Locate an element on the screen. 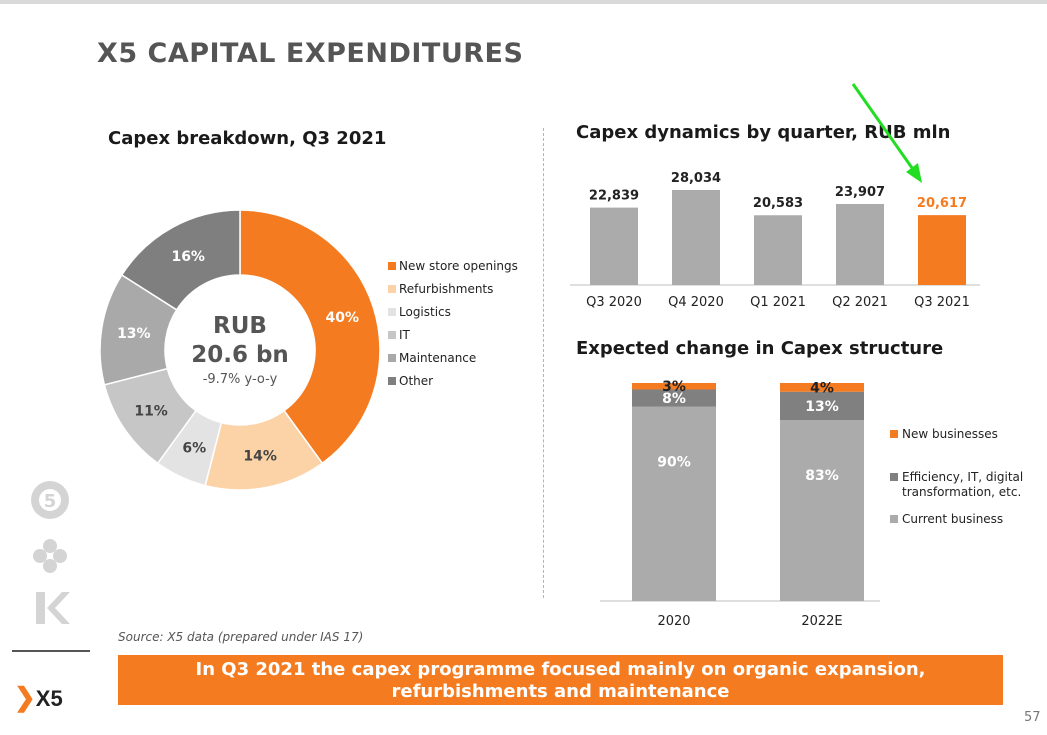 Image resolution: width=1047 pixels, height=735 pixels. donut-chart: 40% 14% 6% 11% 13% 16% is located at coordinates (240, 350).